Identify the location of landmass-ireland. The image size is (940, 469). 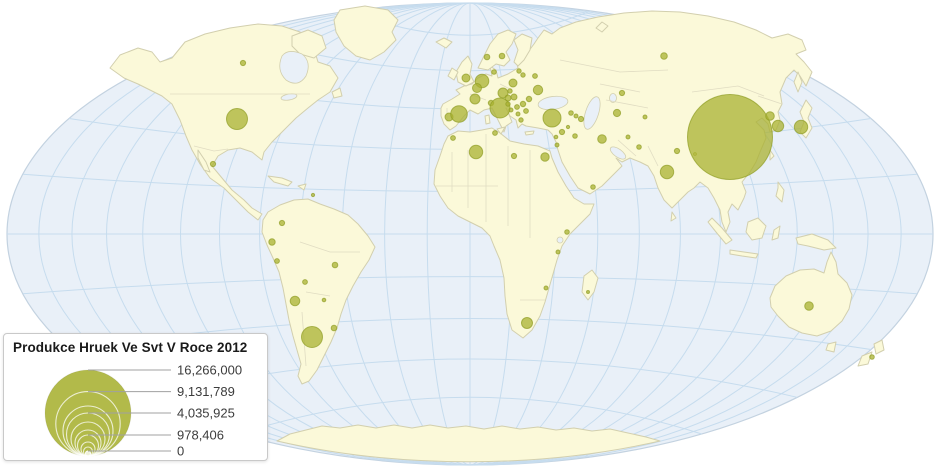
(453, 74).